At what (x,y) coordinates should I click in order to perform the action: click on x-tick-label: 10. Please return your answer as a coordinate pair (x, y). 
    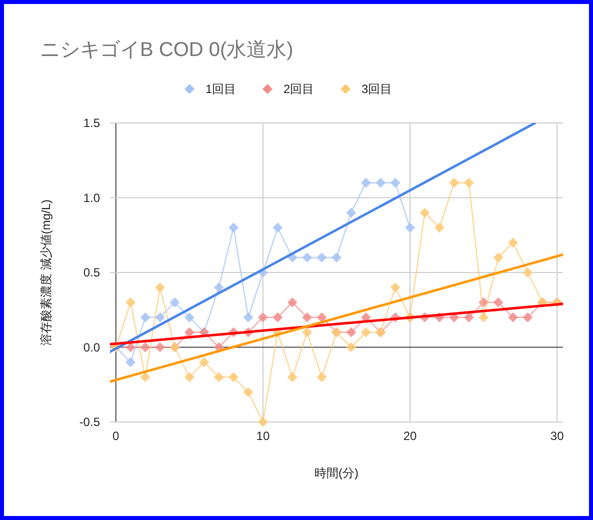
    Looking at the image, I should click on (263, 436).